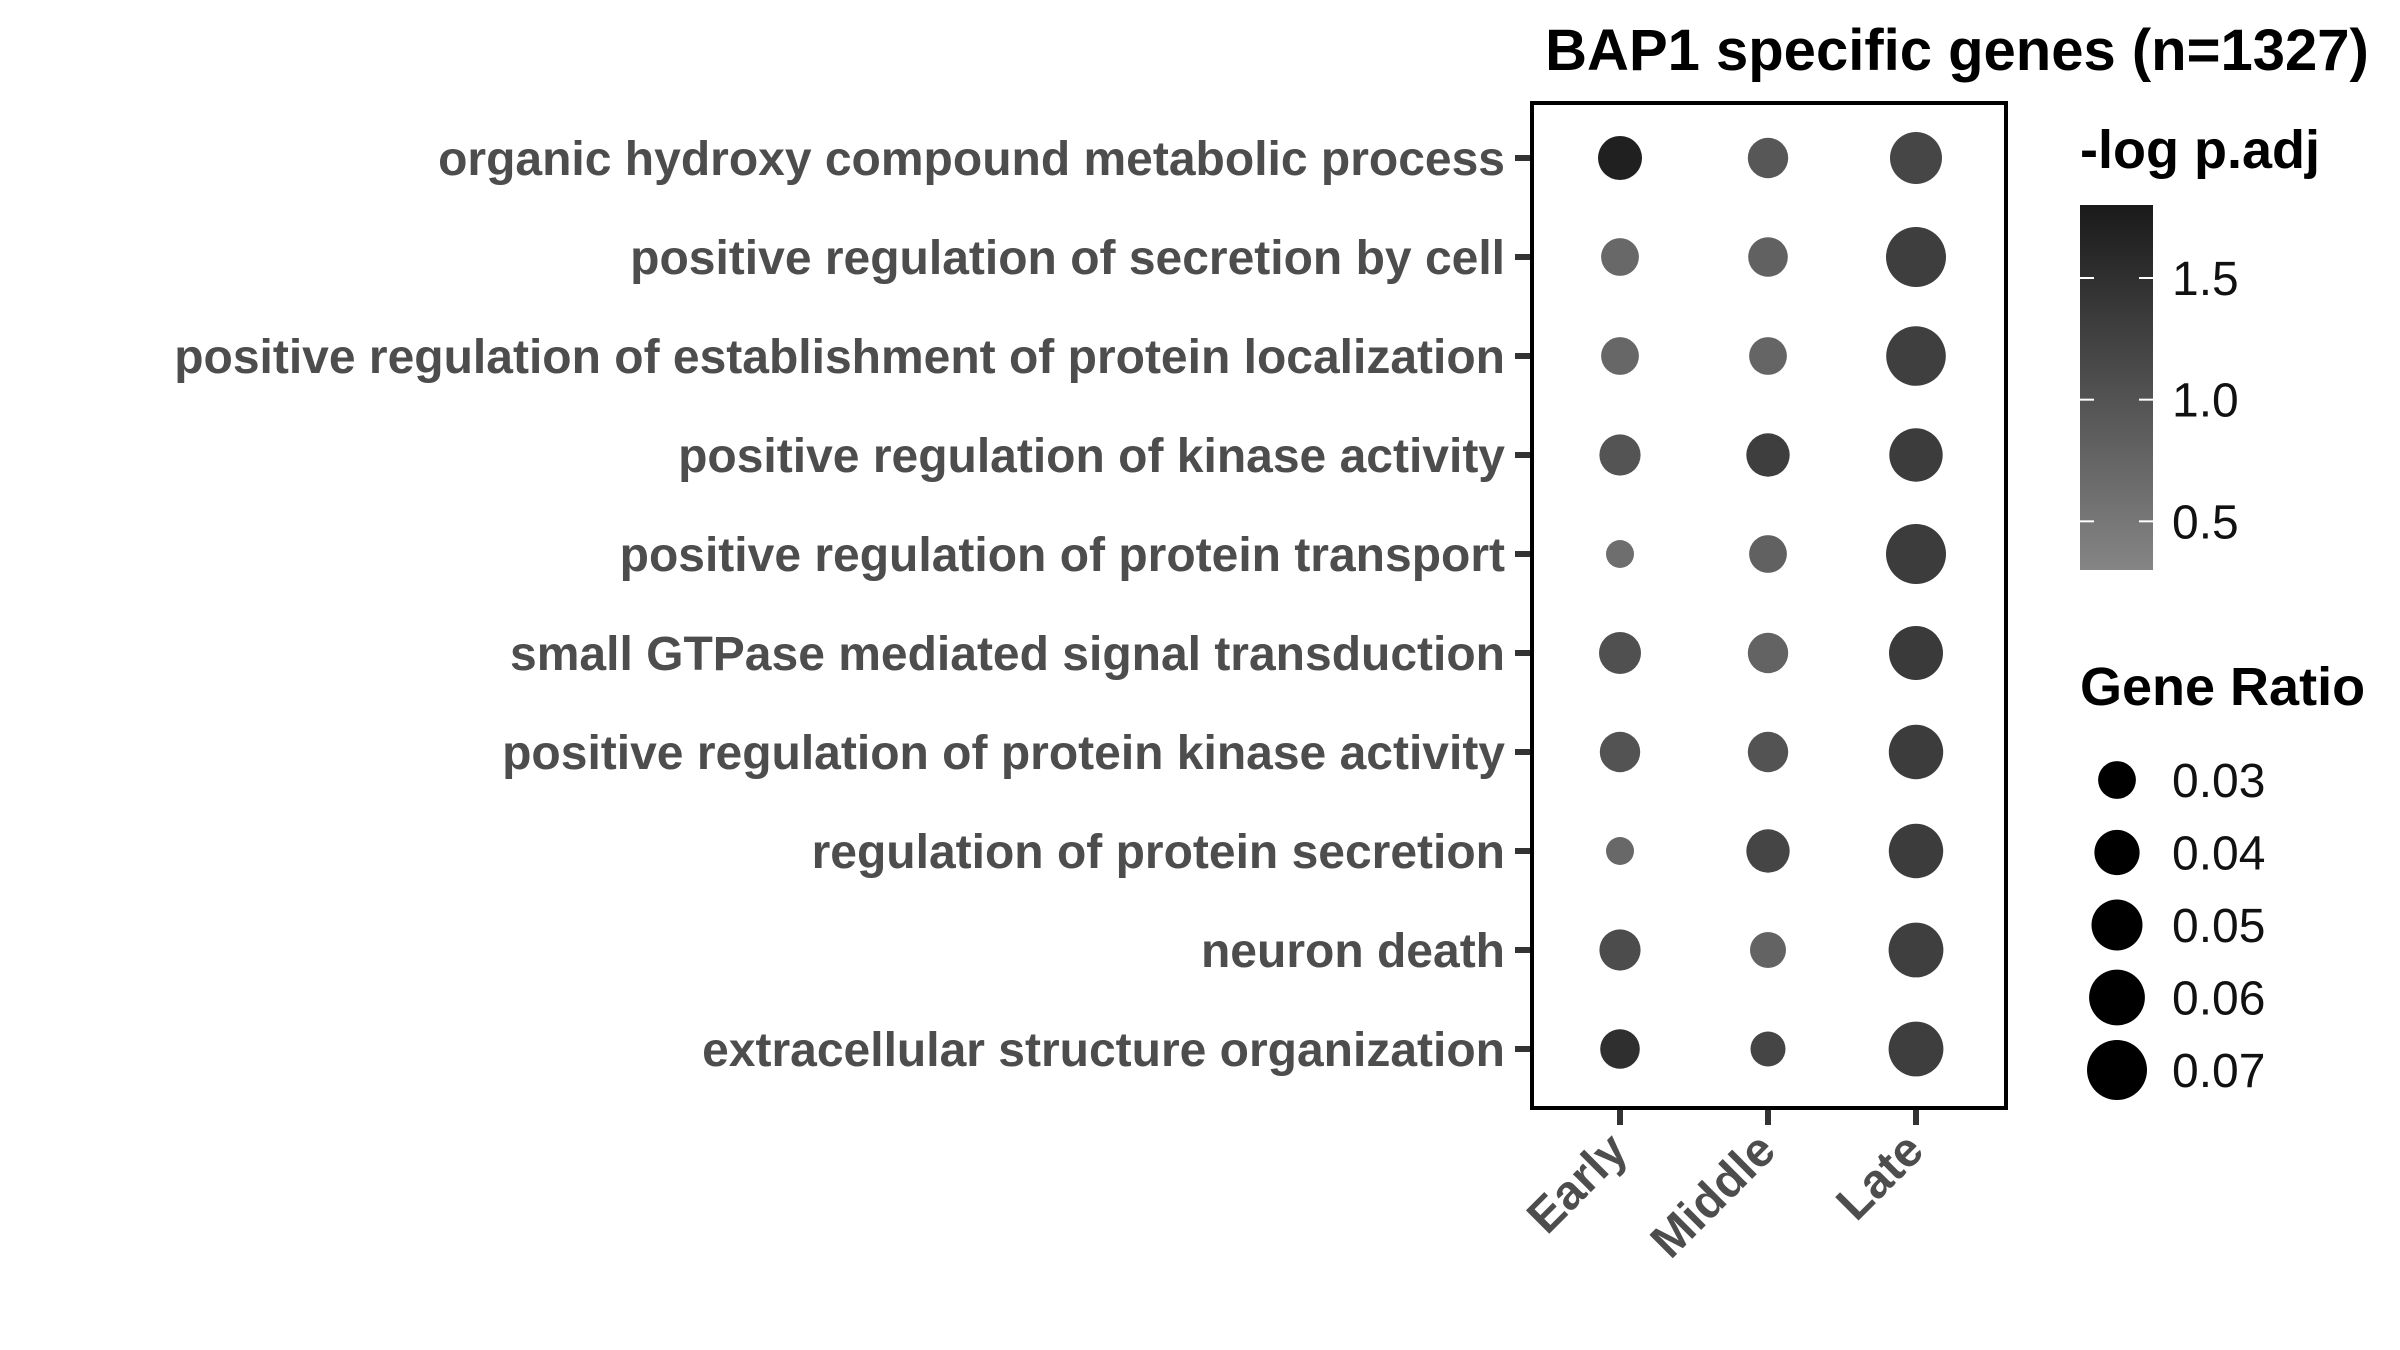  Describe the element at coordinates (2159, 401) in the screenshot. I see `color-legend-ticks: 0.5 1.0 1.5` at that location.